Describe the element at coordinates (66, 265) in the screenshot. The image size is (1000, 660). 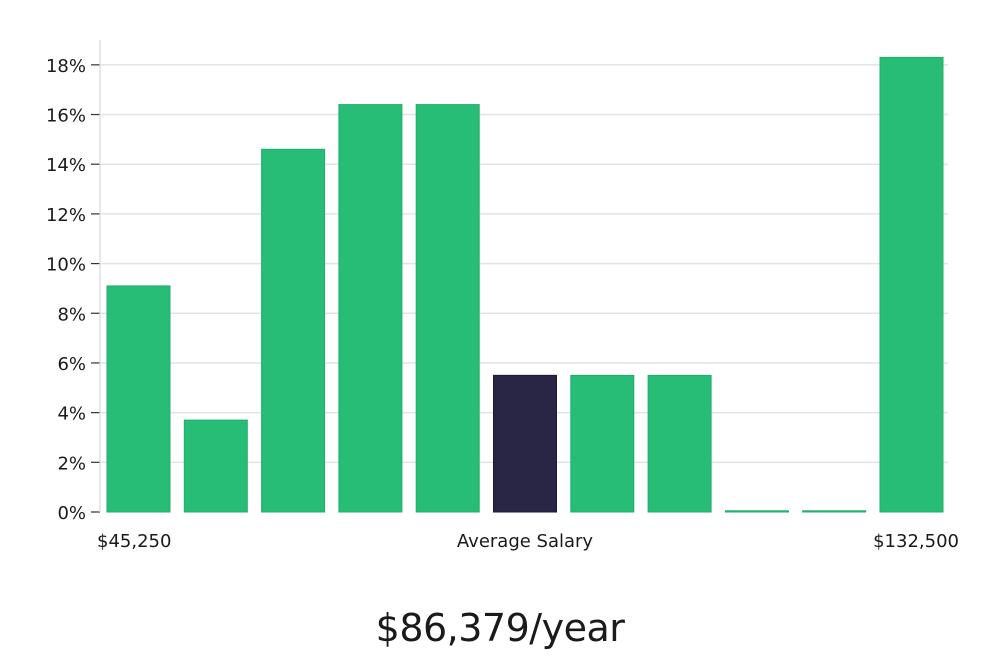
I see `y-tick-label: 10%` at that location.